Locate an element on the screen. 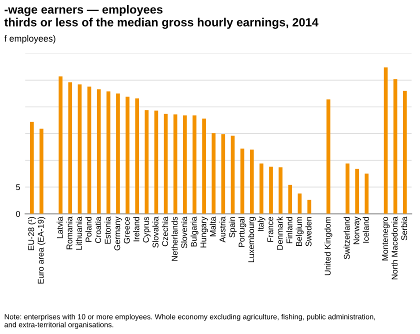 This screenshot has height=334, width=420. x-tick-label: Serbia is located at coordinates (404, 228).